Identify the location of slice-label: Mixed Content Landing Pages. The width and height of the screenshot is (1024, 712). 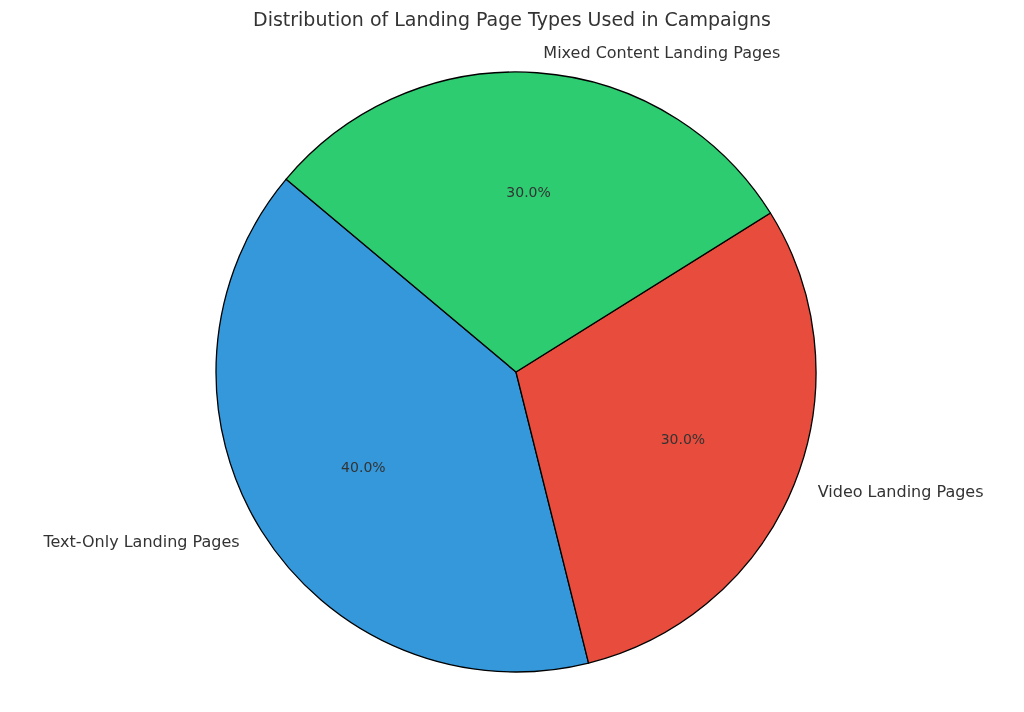
(662, 53).